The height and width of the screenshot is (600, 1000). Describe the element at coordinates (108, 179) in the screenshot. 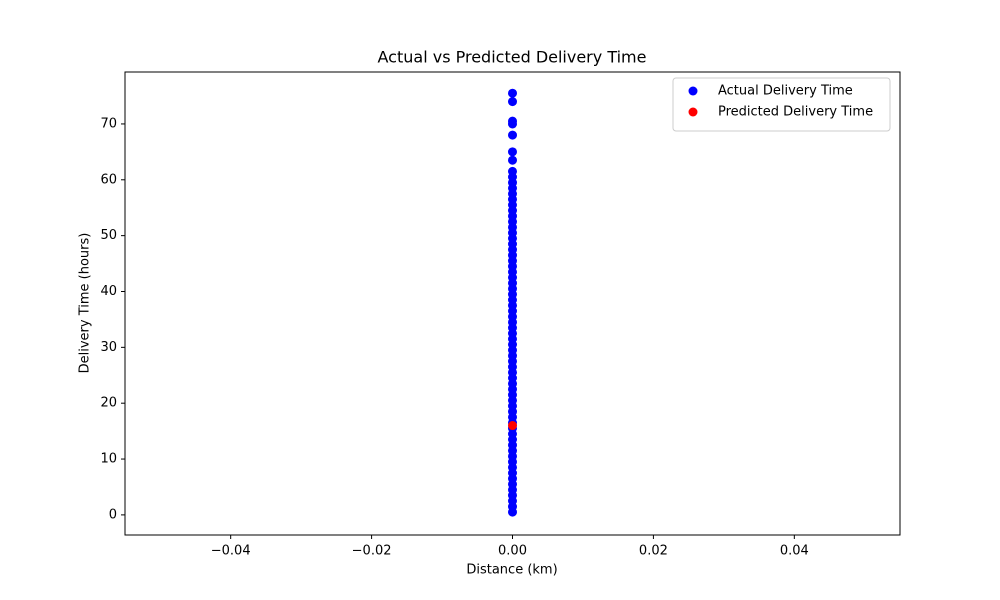

I see `y-tick-label: 60` at that location.